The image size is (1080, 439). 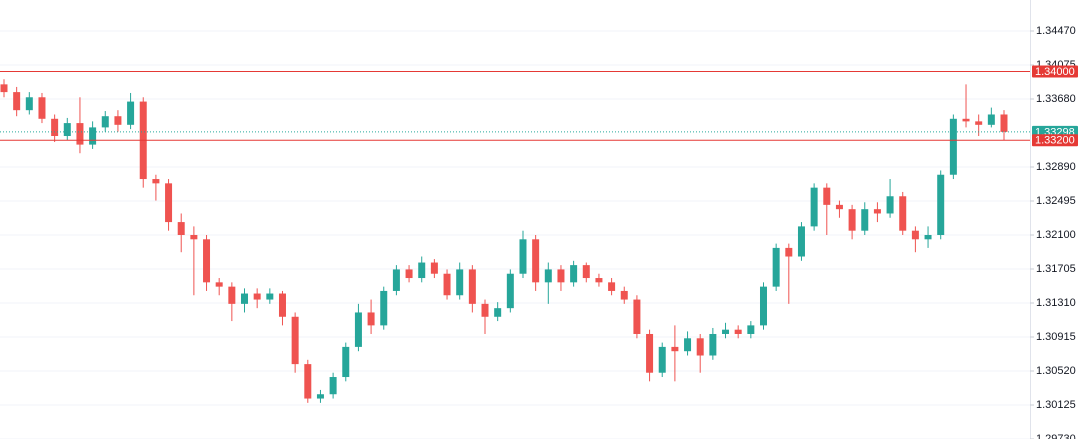 I want to click on price-label: 1.34000, so click(x=1055, y=72).